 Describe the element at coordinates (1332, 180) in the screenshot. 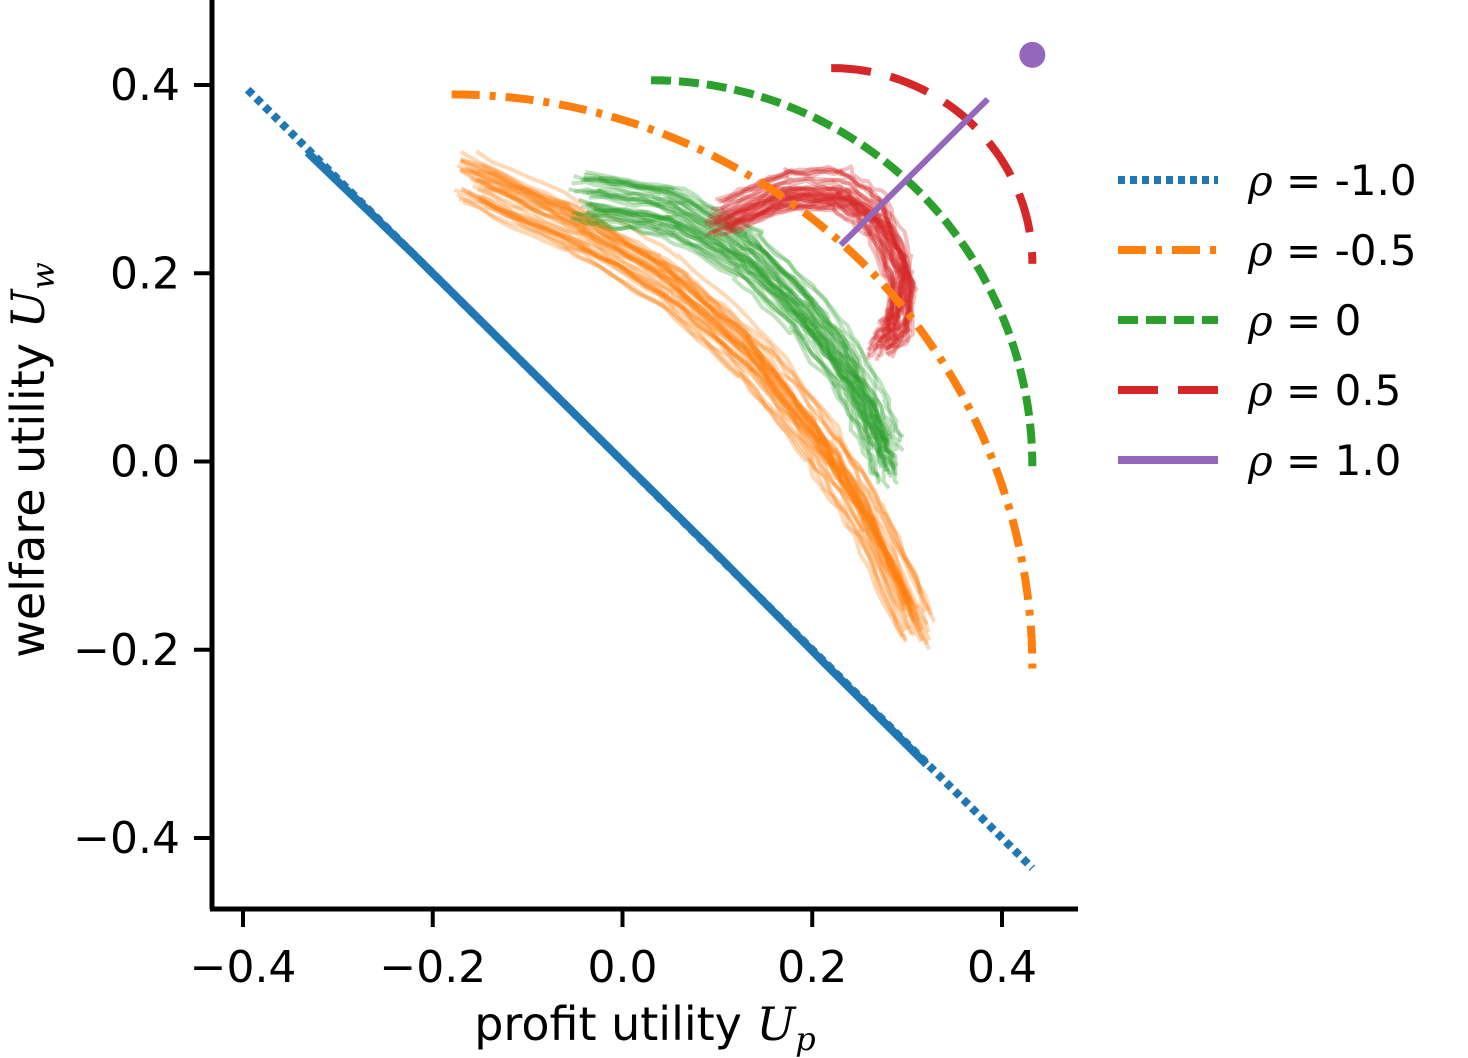

I see `legend-label-0: ρ = -1.0` at that location.